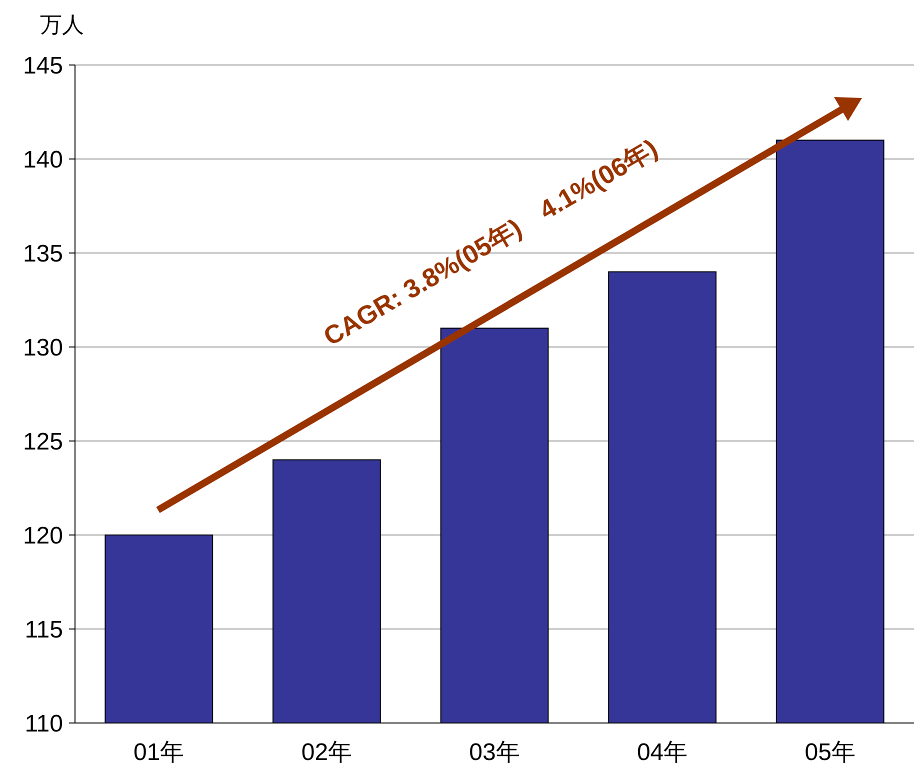 This screenshot has width=914, height=774. Describe the element at coordinates (42, 442) in the screenshot. I see `y-tick-label: 125` at that location.